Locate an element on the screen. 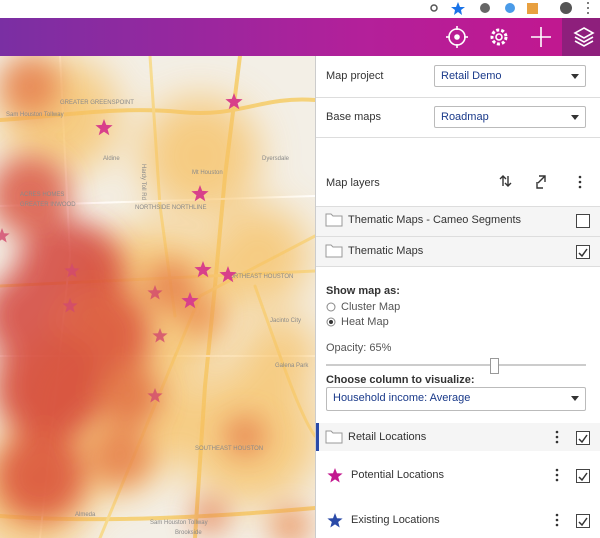 The height and width of the screenshot is (538, 600). map-label: GREATER GREENSPOINT is located at coordinates (97, 103).